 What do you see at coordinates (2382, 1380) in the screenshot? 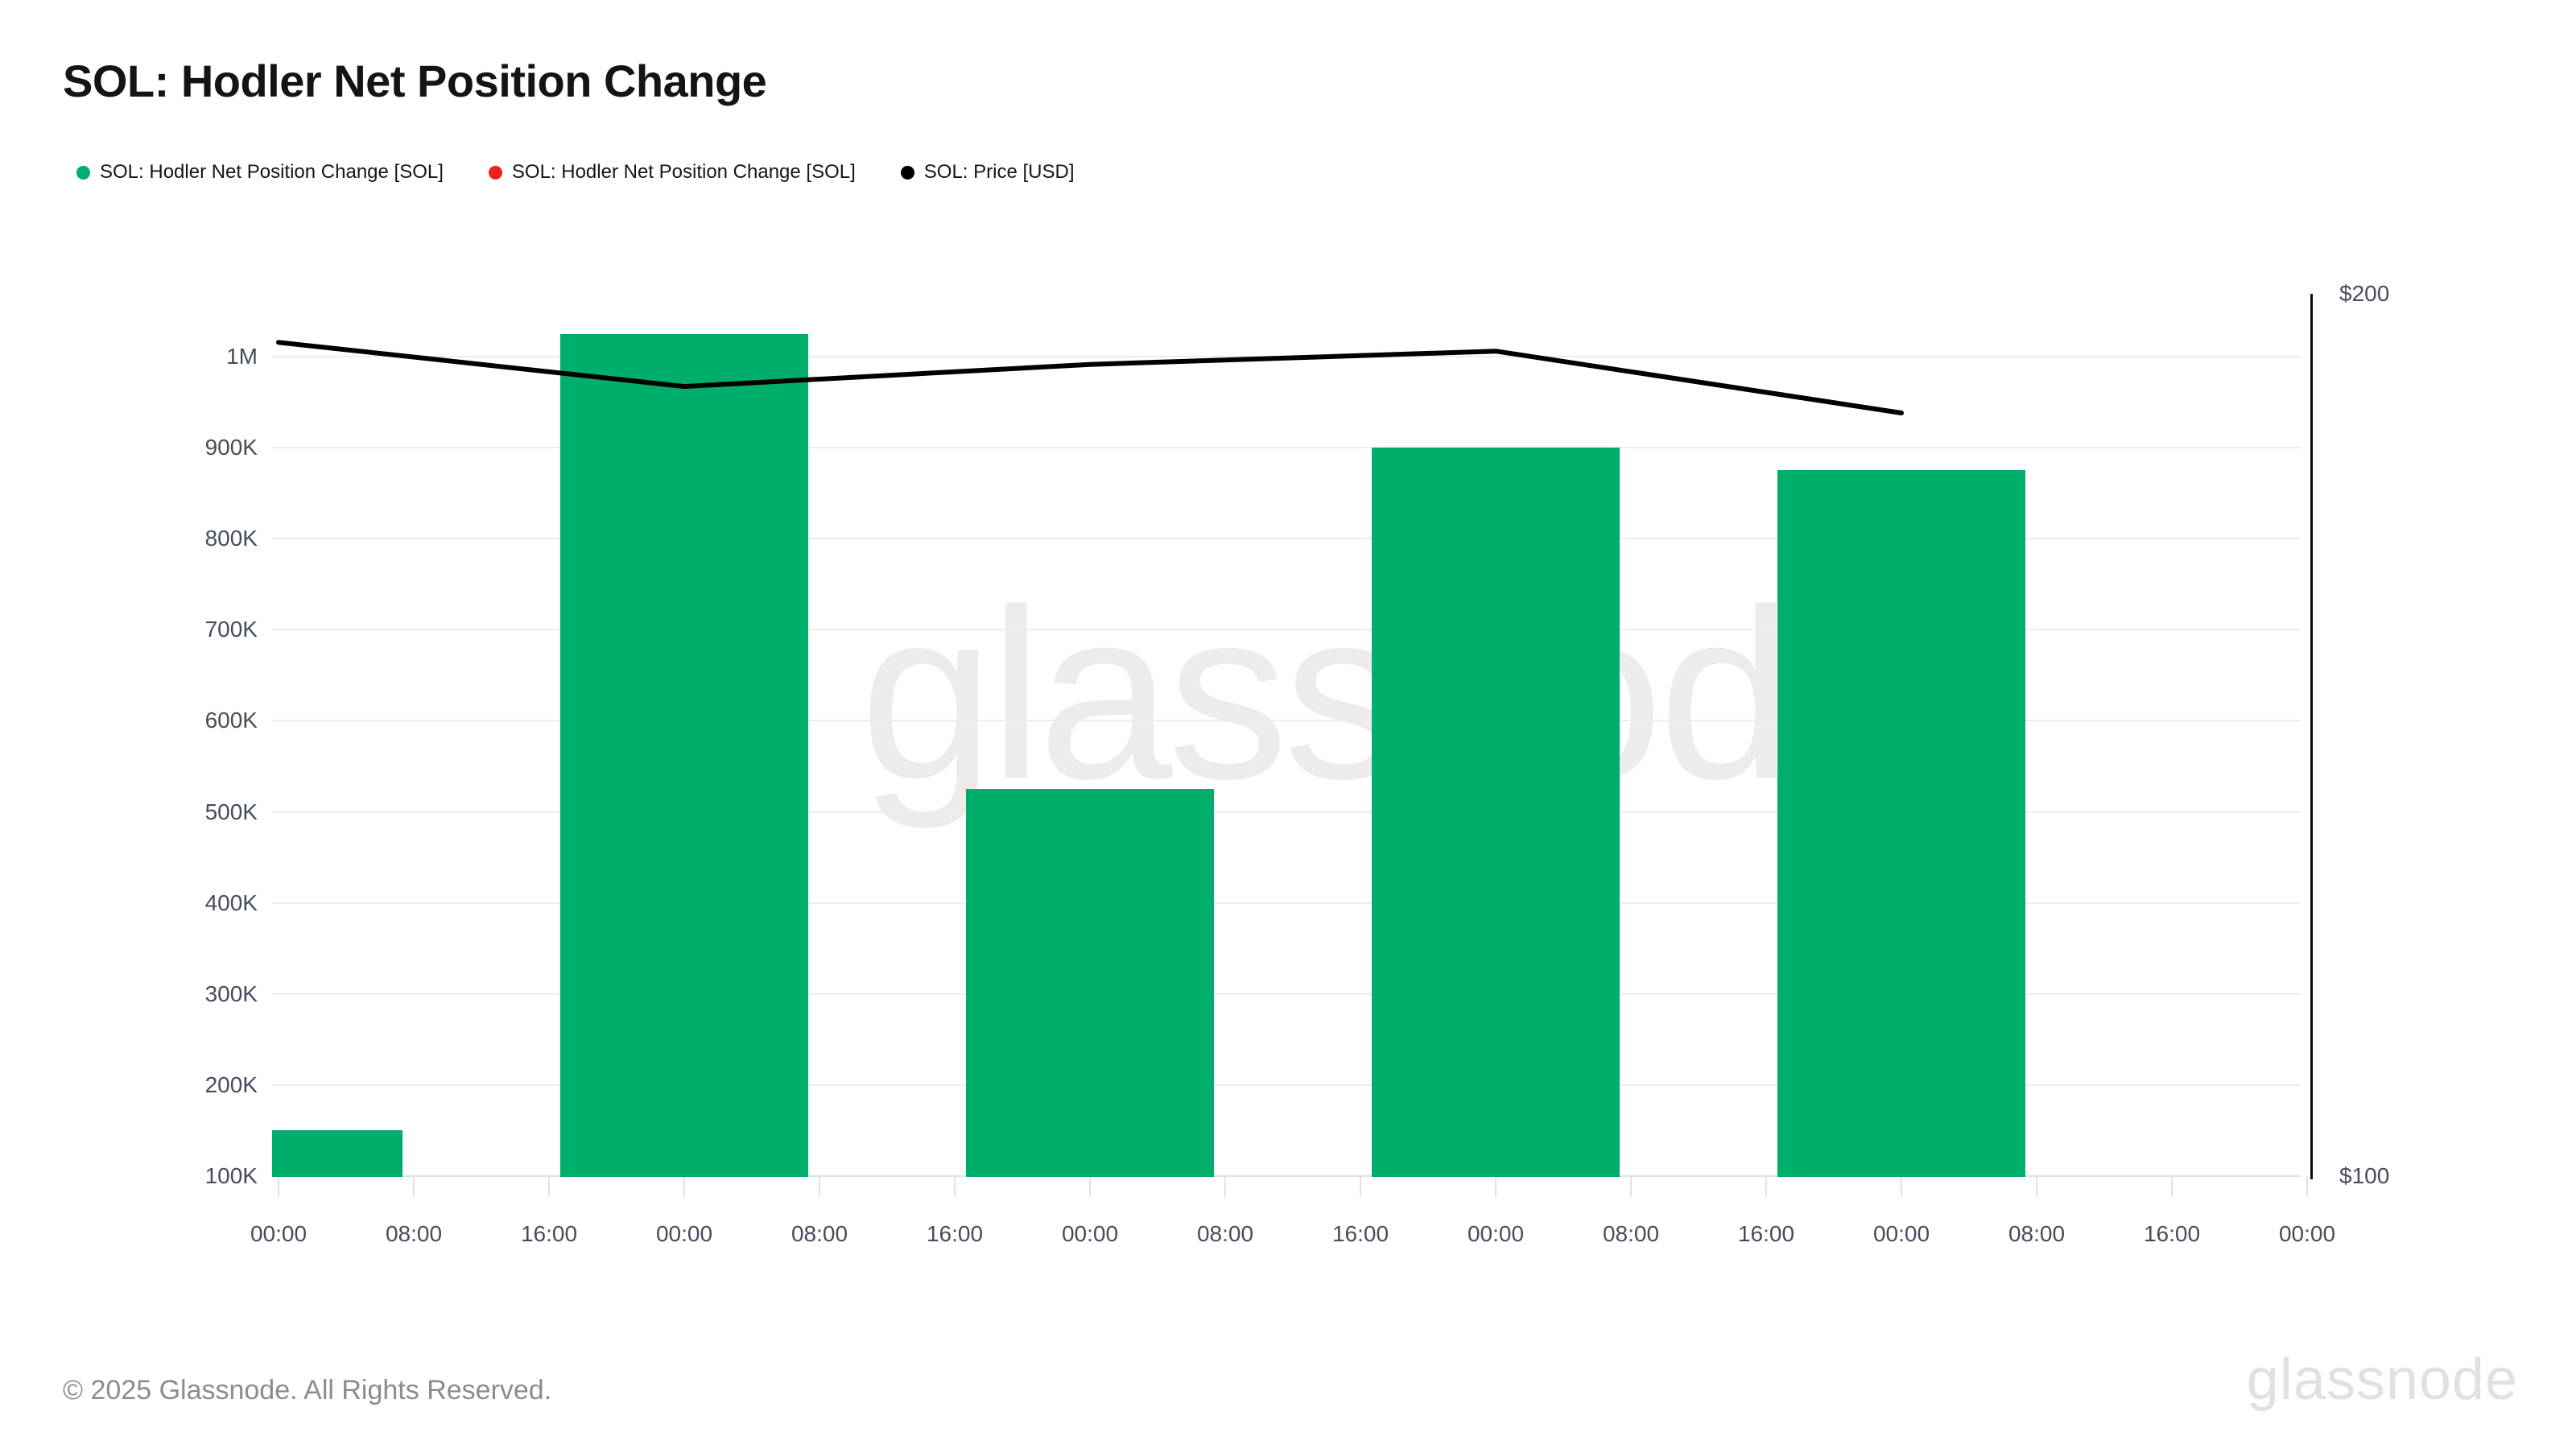
I see `glassnode-logo: glassnode` at bounding box center [2382, 1380].